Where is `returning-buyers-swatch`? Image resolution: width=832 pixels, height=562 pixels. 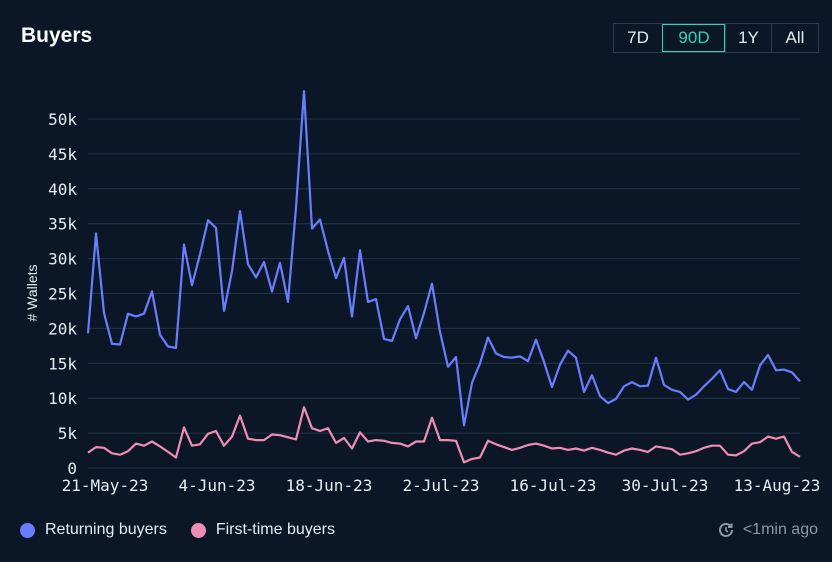
returning-buyers-swatch is located at coordinates (27, 530).